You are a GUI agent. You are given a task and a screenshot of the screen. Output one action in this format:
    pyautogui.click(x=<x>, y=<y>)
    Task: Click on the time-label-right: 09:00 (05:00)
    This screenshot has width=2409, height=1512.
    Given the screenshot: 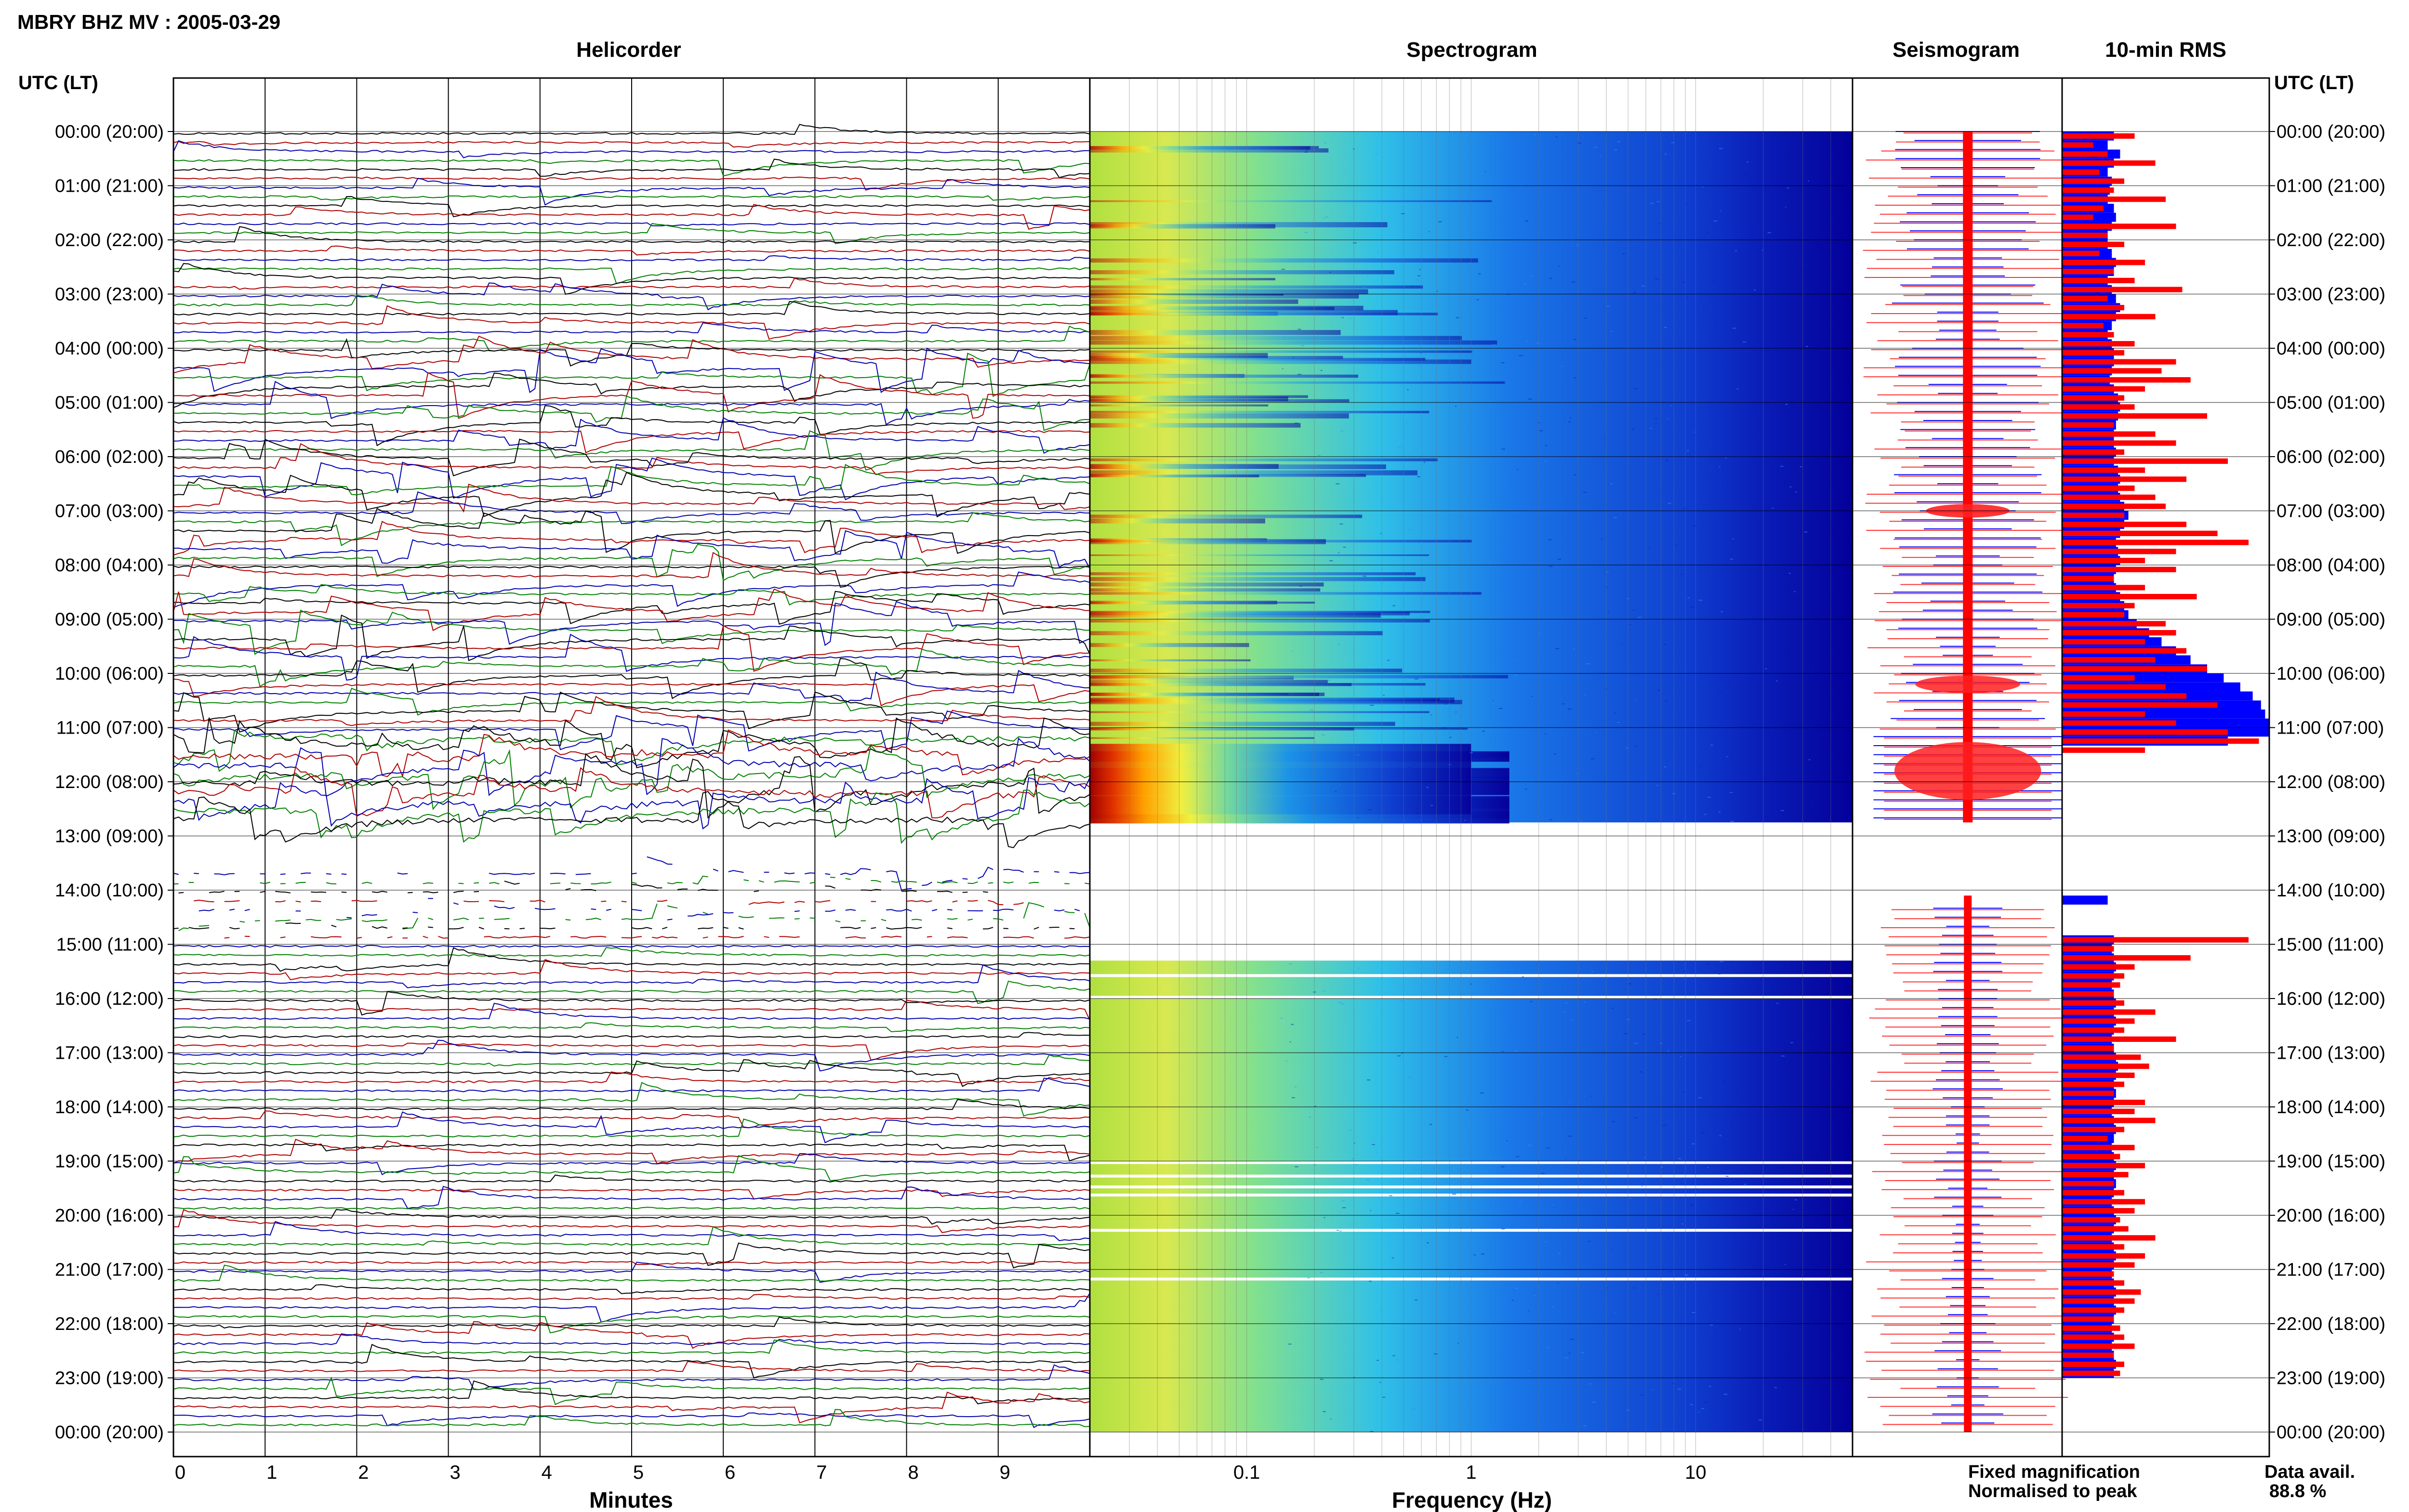 What is the action you would take?
    pyautogui.click(x=2331, y=620)
    